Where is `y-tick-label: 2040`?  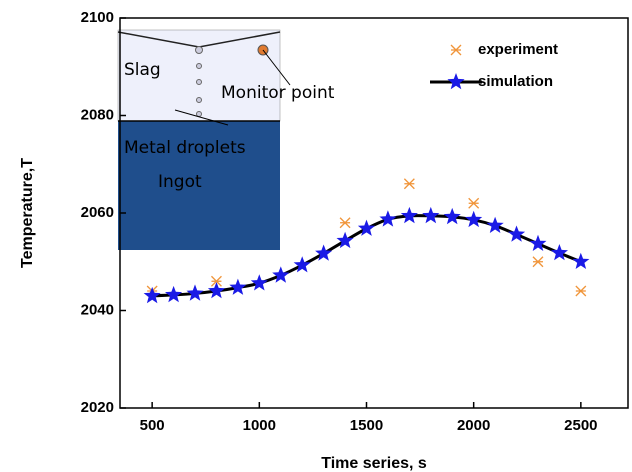
y-tick-label: 2040 is located at coordinates (97, 309).